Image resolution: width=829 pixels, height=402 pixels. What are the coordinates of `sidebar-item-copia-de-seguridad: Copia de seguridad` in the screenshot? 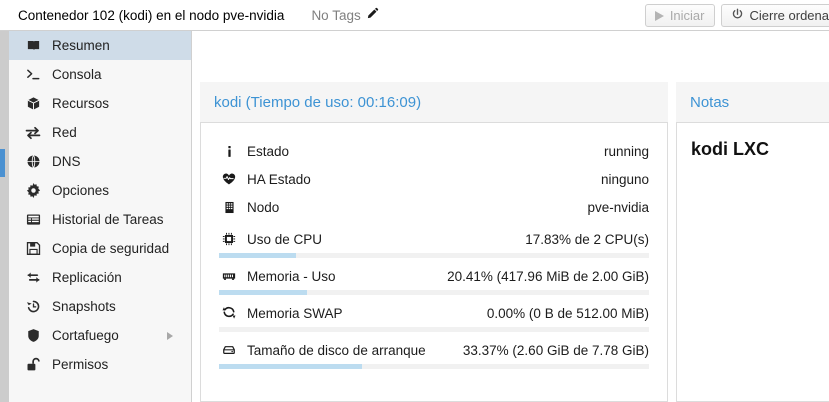 It's located at (100, 248).